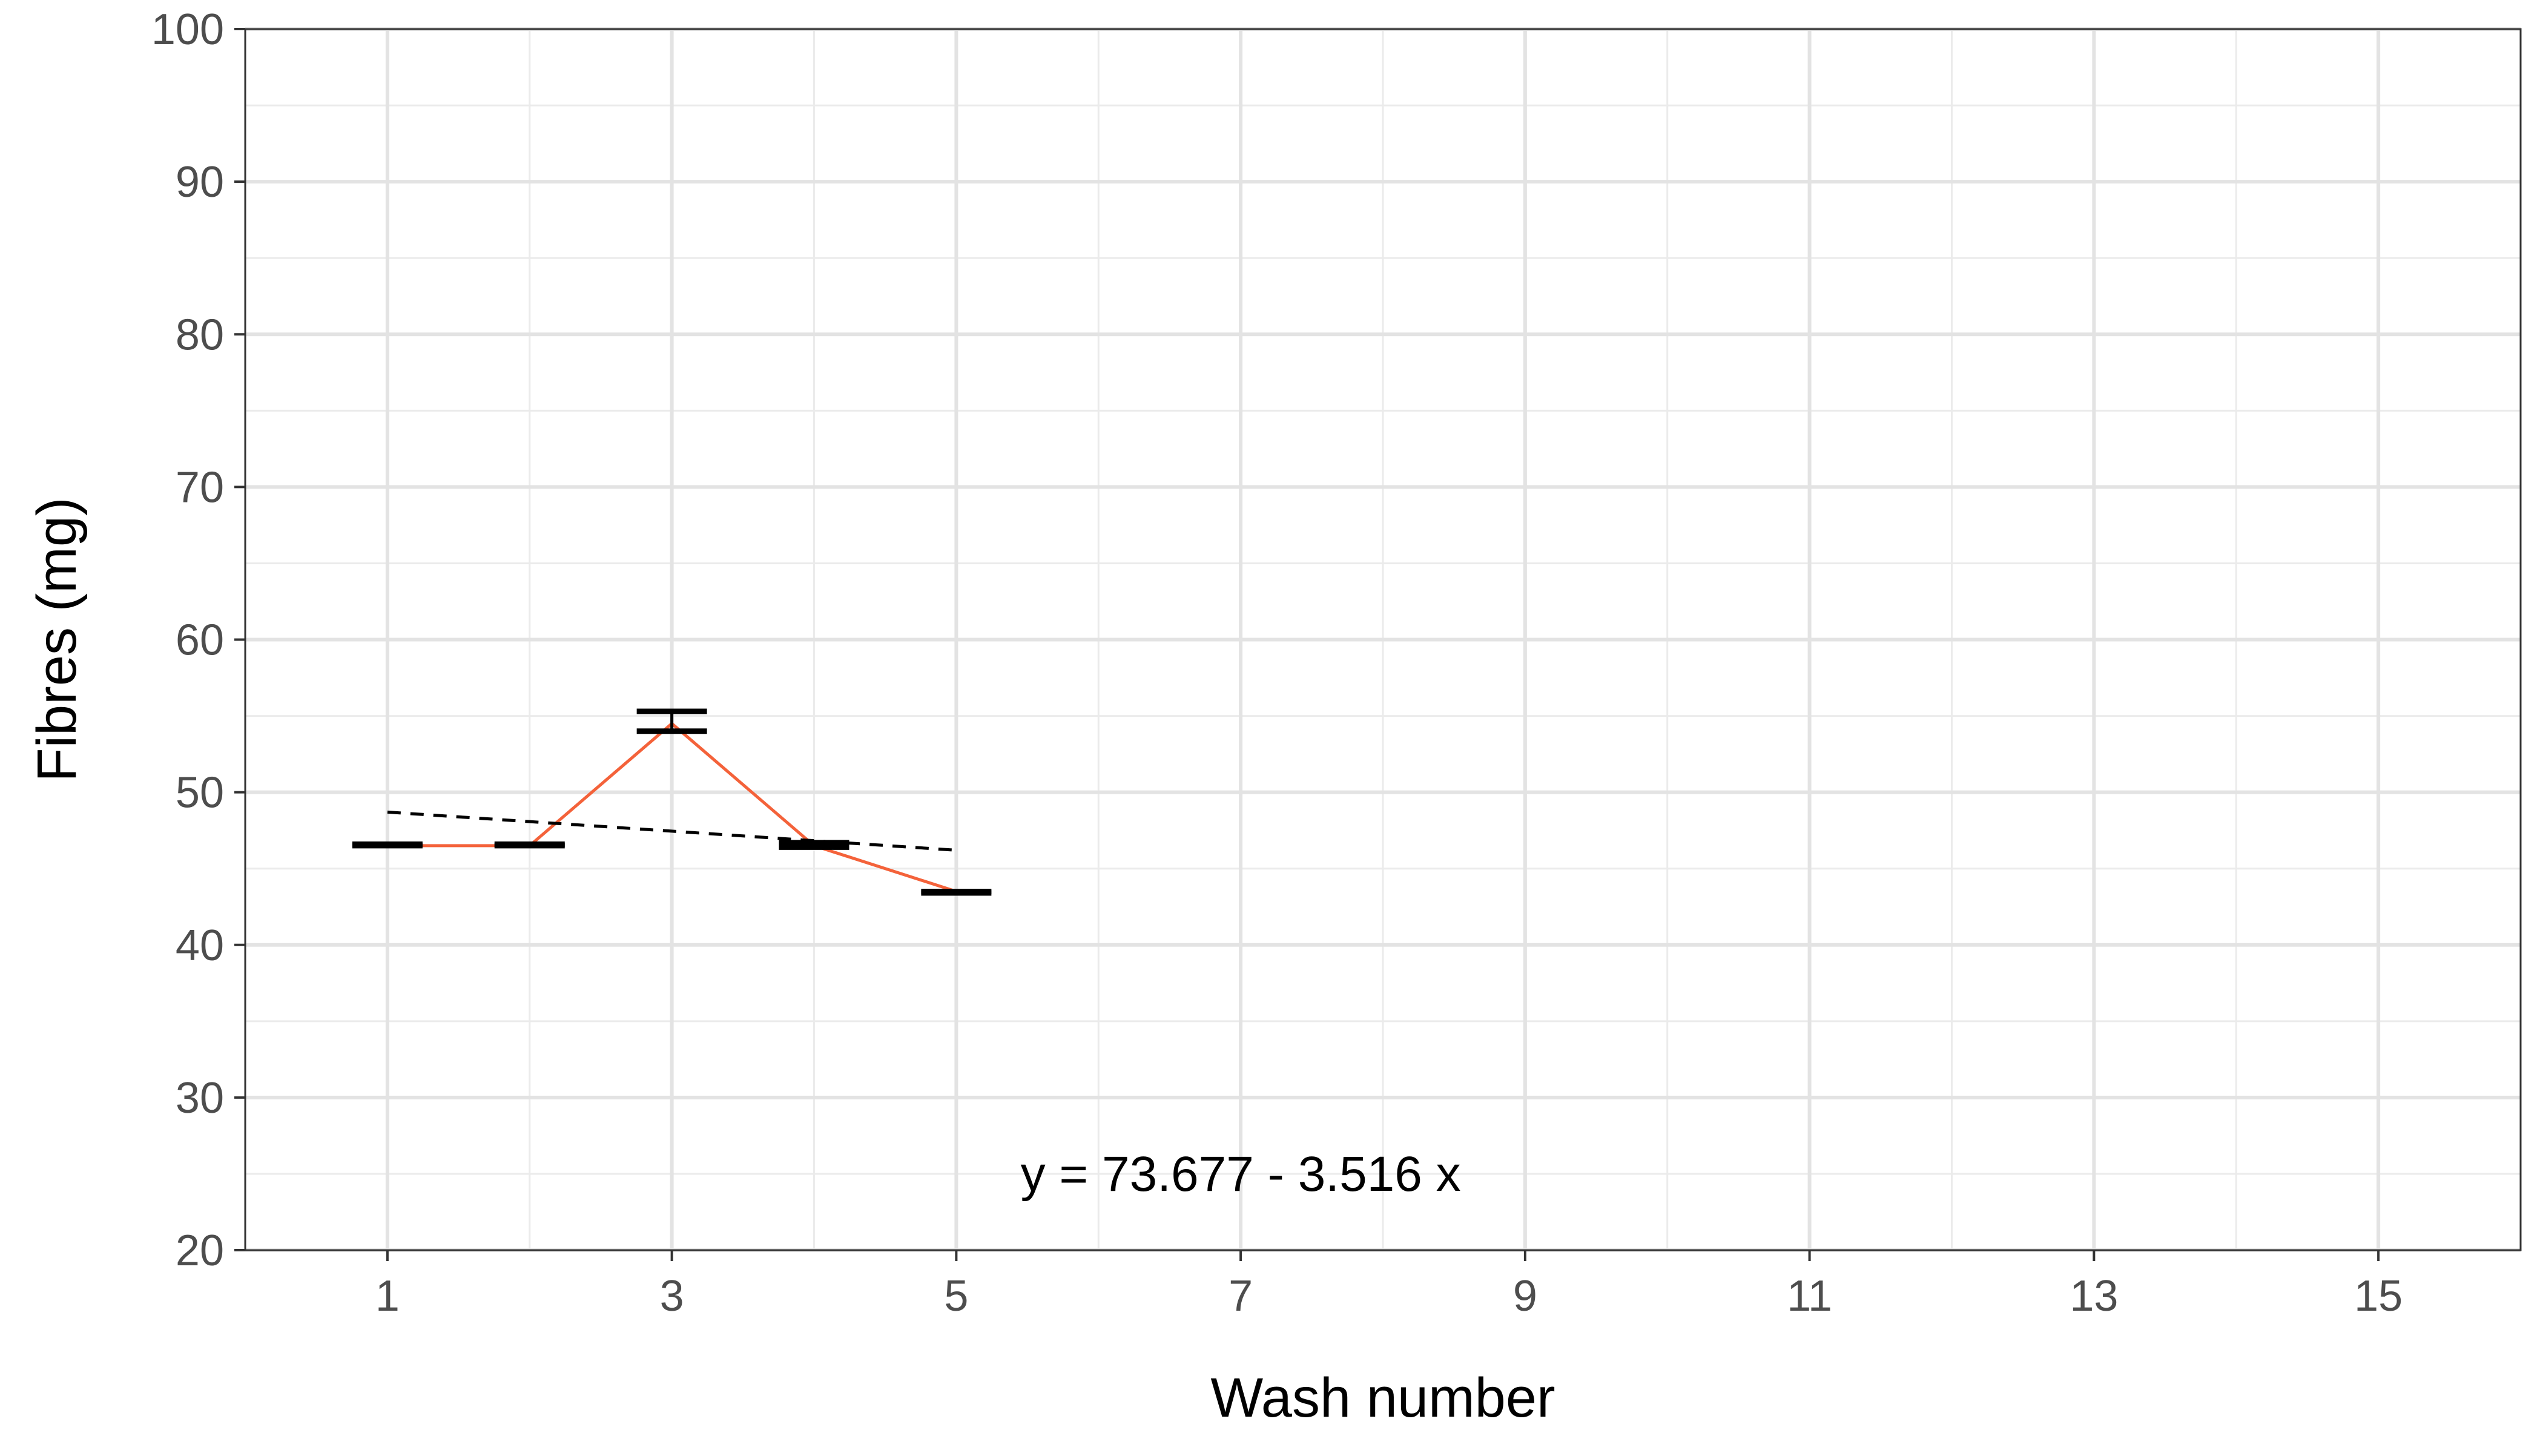 This screenshot has width=2543, height=1456. What do you see at coordinates (2379, 1296) in the screenshot?
I see `x-tick-label: 15` at bounding box center [2379, 1296].